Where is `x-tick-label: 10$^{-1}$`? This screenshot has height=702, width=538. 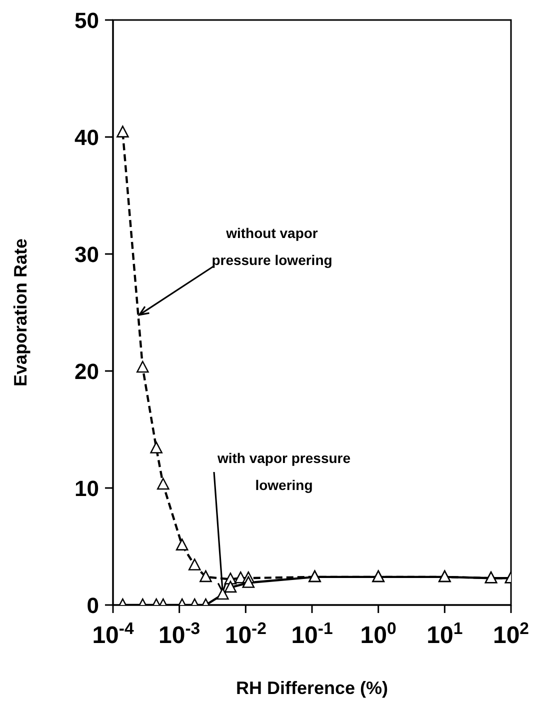
x-tick-label: 10$^{-1}$ is located at coordinates (312, 633).